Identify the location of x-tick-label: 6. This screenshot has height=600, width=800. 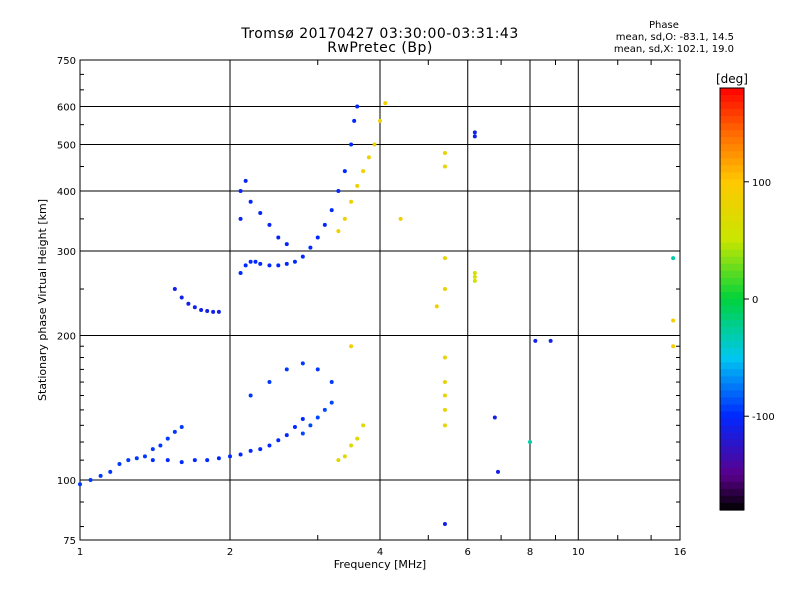
(468, 552).